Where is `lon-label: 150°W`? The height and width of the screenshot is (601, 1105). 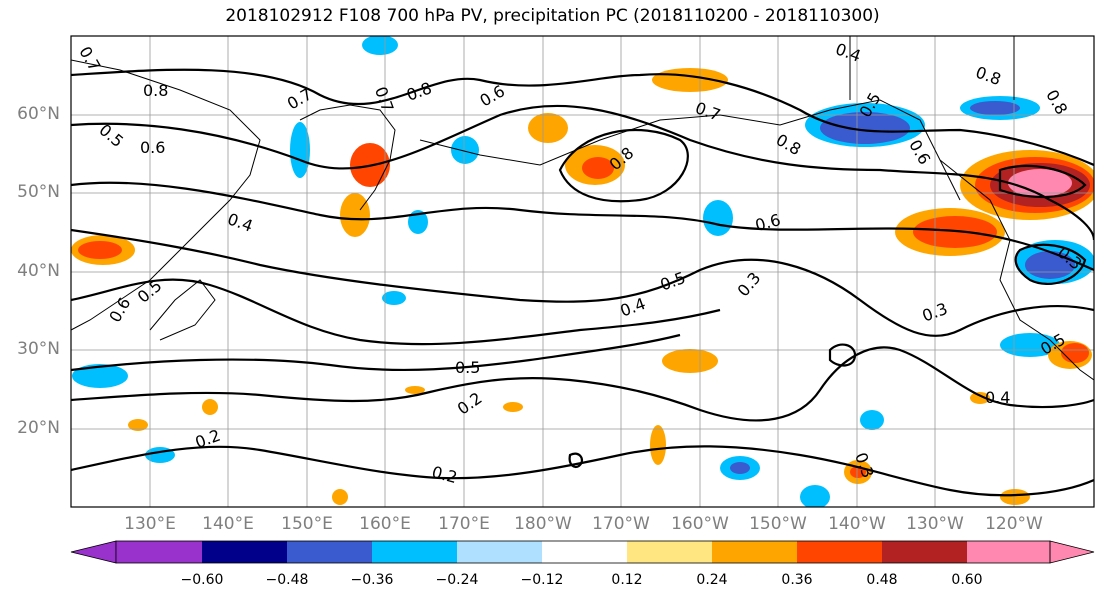 lon-label: 150°W is located at coordinates (778, 524).